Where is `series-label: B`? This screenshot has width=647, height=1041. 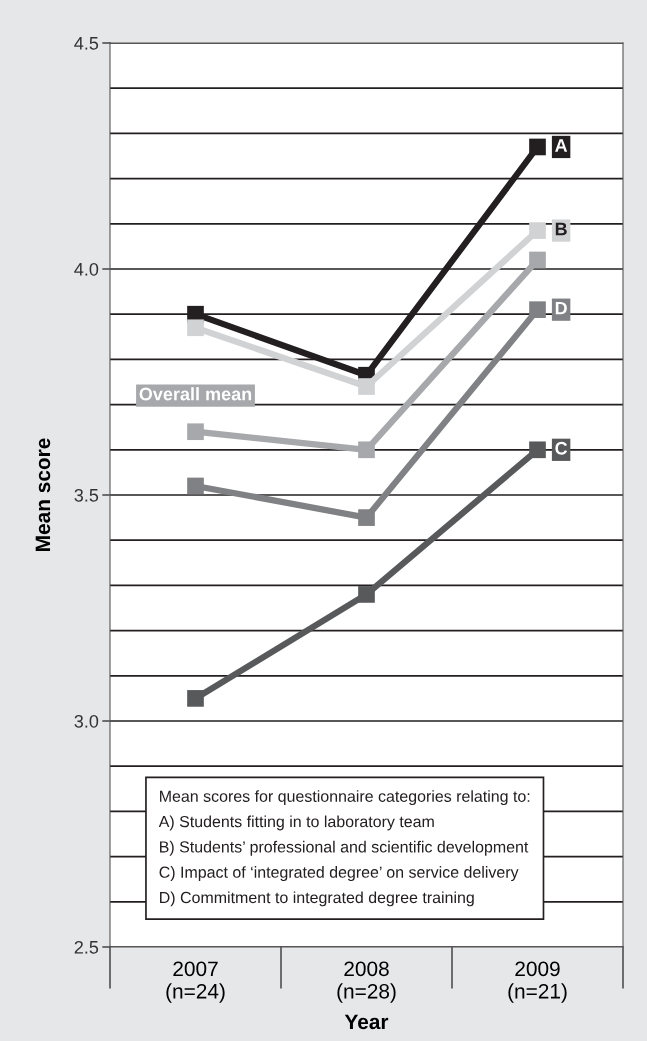
series-label: B is located at coordinates (561, 229).